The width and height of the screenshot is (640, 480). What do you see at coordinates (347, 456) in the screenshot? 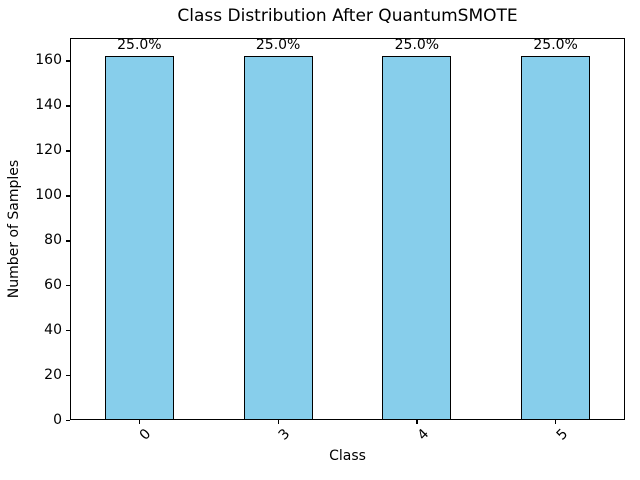
I see `x-axis-label: Class` at bounding box center [347, 456].